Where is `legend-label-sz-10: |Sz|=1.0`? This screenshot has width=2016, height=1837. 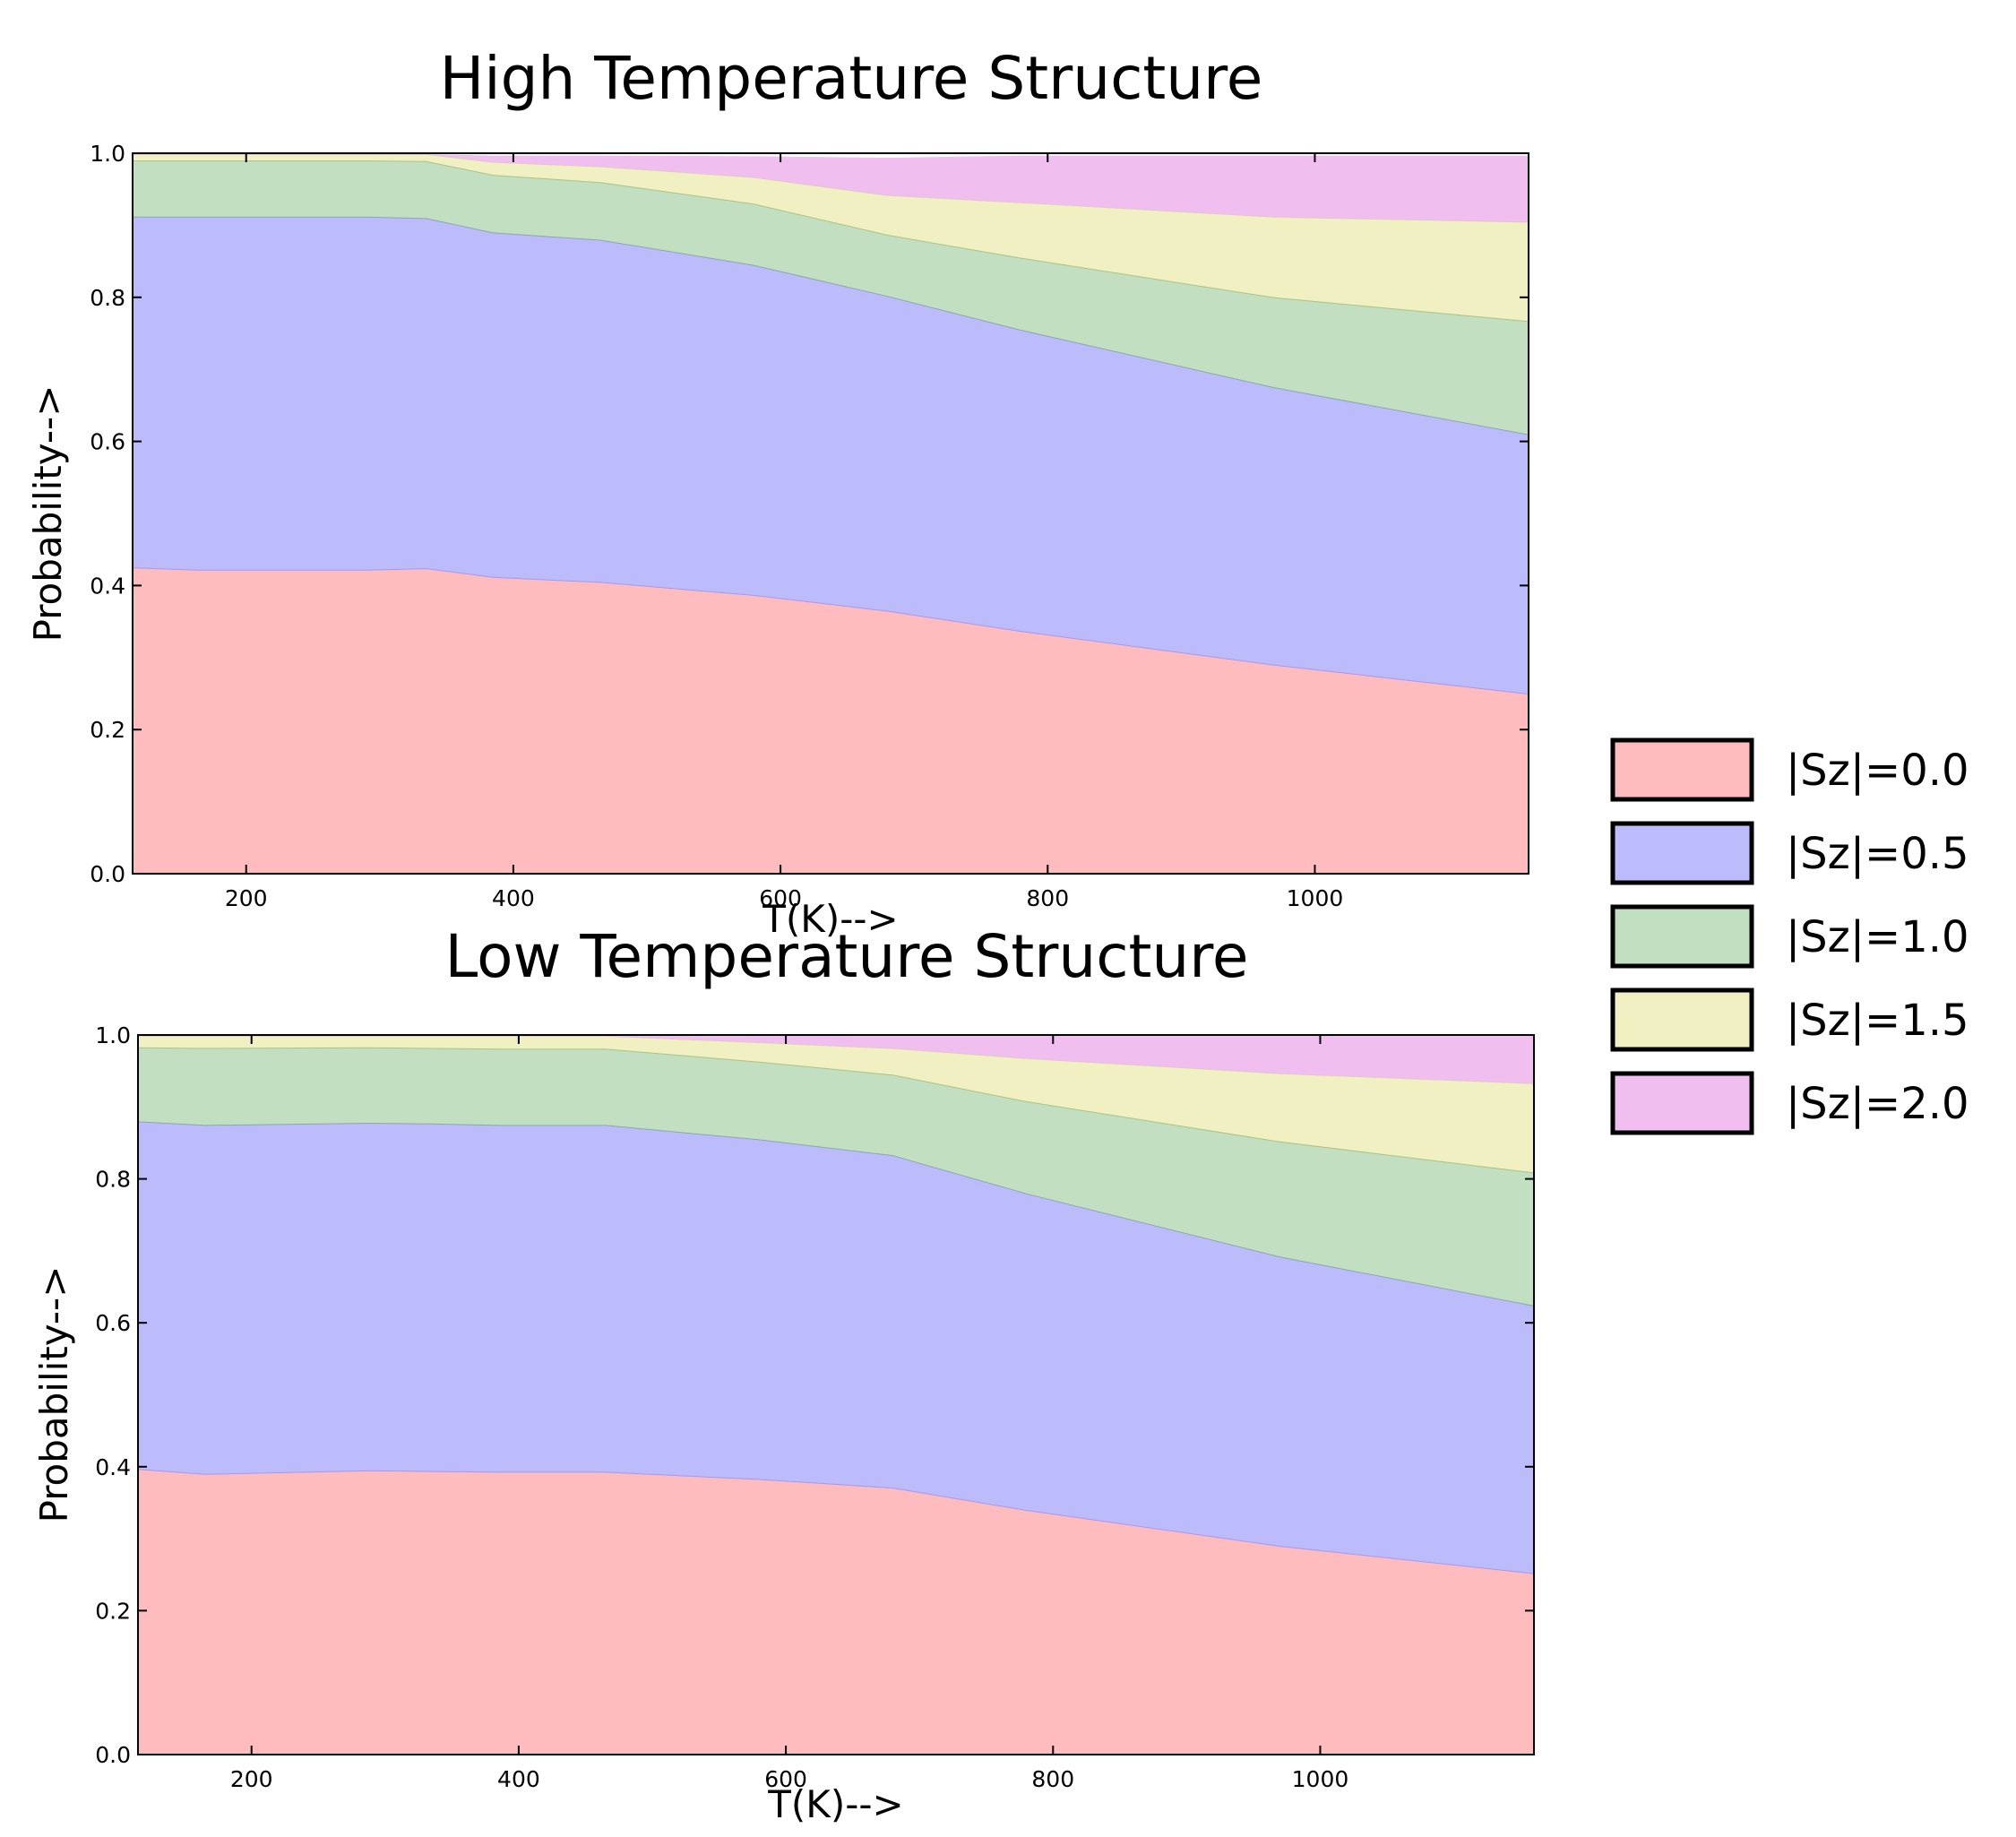
legend-label-sz-10: |Sz|=1.0 is located at coordinates (1878, 937).